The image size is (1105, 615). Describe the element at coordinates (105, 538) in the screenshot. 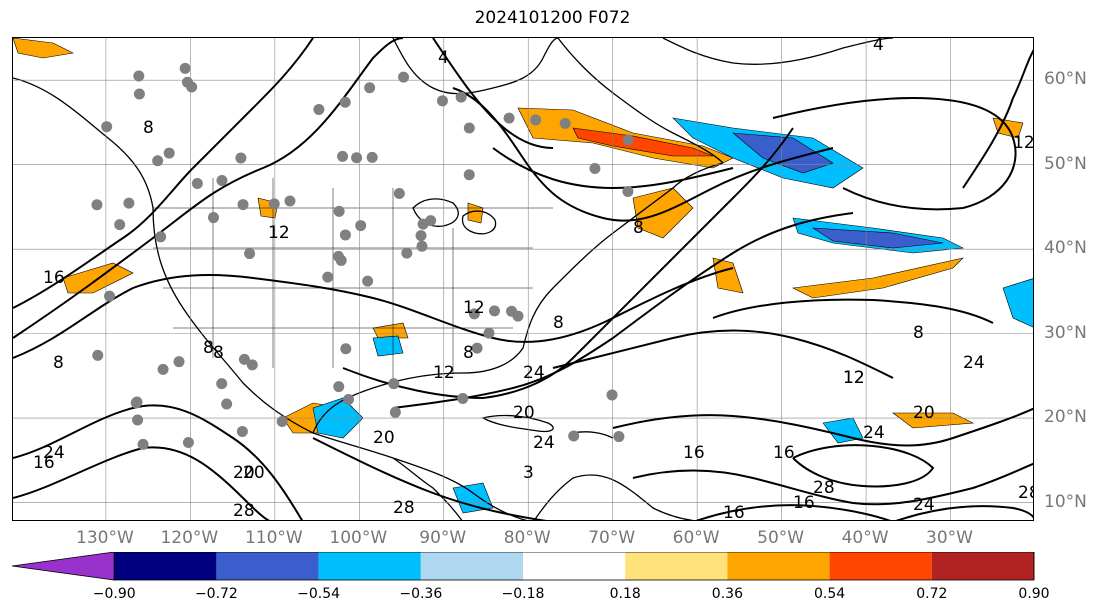

I see `lon-label: 130°W` at that location.